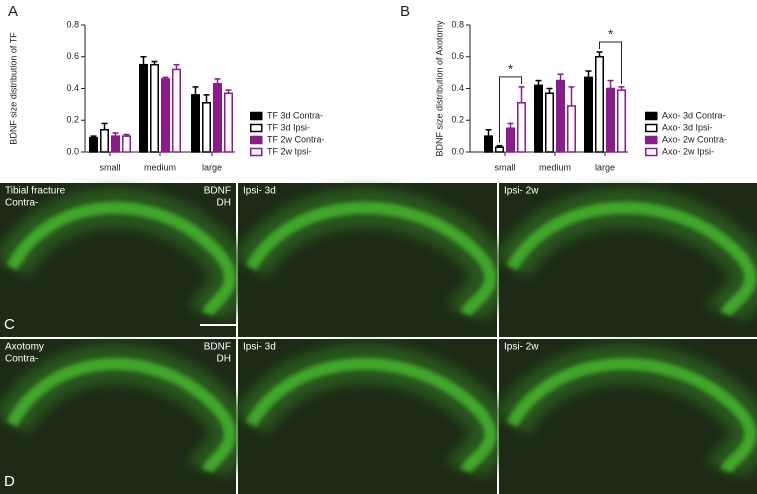  What do you see at coordinates (9, 324) in the screenshot?
I see `panel-letter: C` at bounding box center [9, 324].